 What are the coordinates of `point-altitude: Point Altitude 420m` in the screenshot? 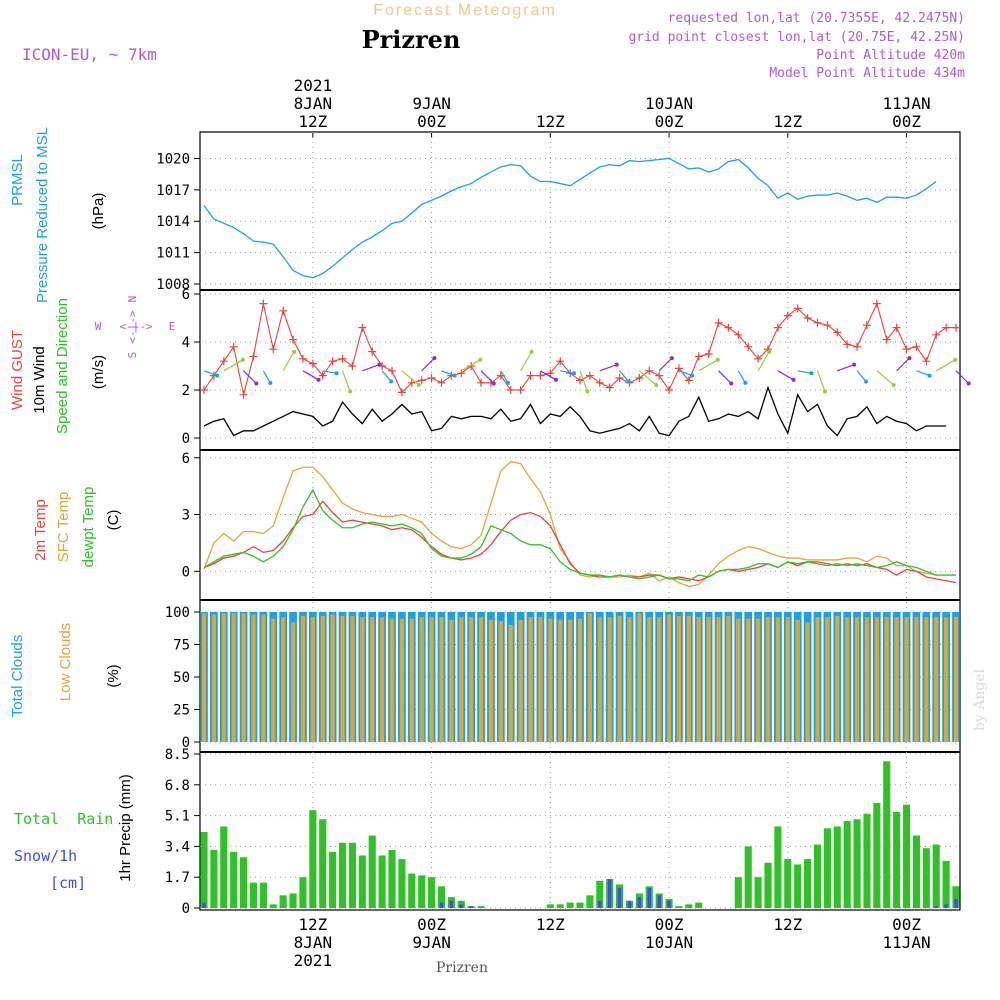 It's located at (890, 55).